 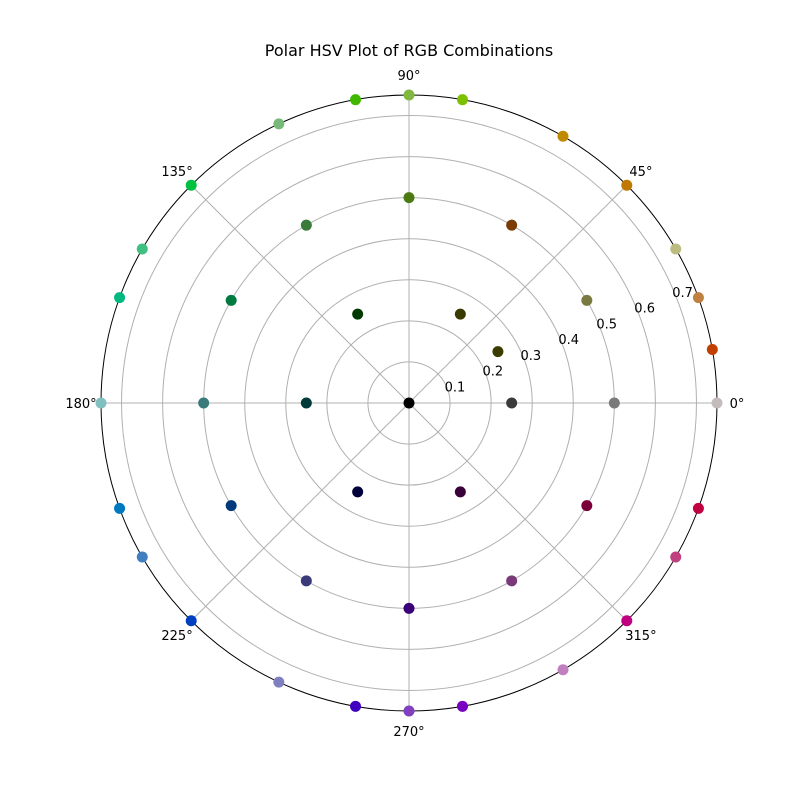 I want to click on radial-tick-label: 0.1, so click(x=455, y=387).